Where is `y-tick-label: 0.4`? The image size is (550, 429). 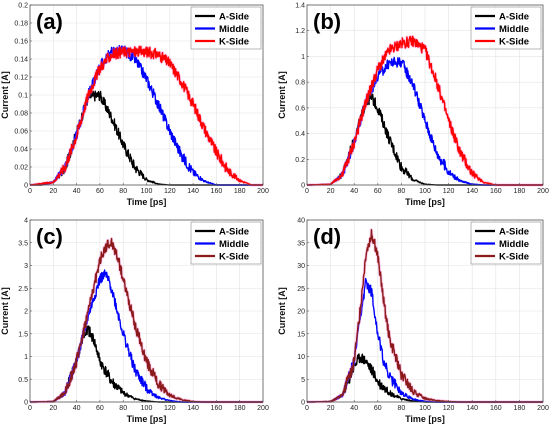
y-tick-label: 0.4 is located at coordinates (300, 134).